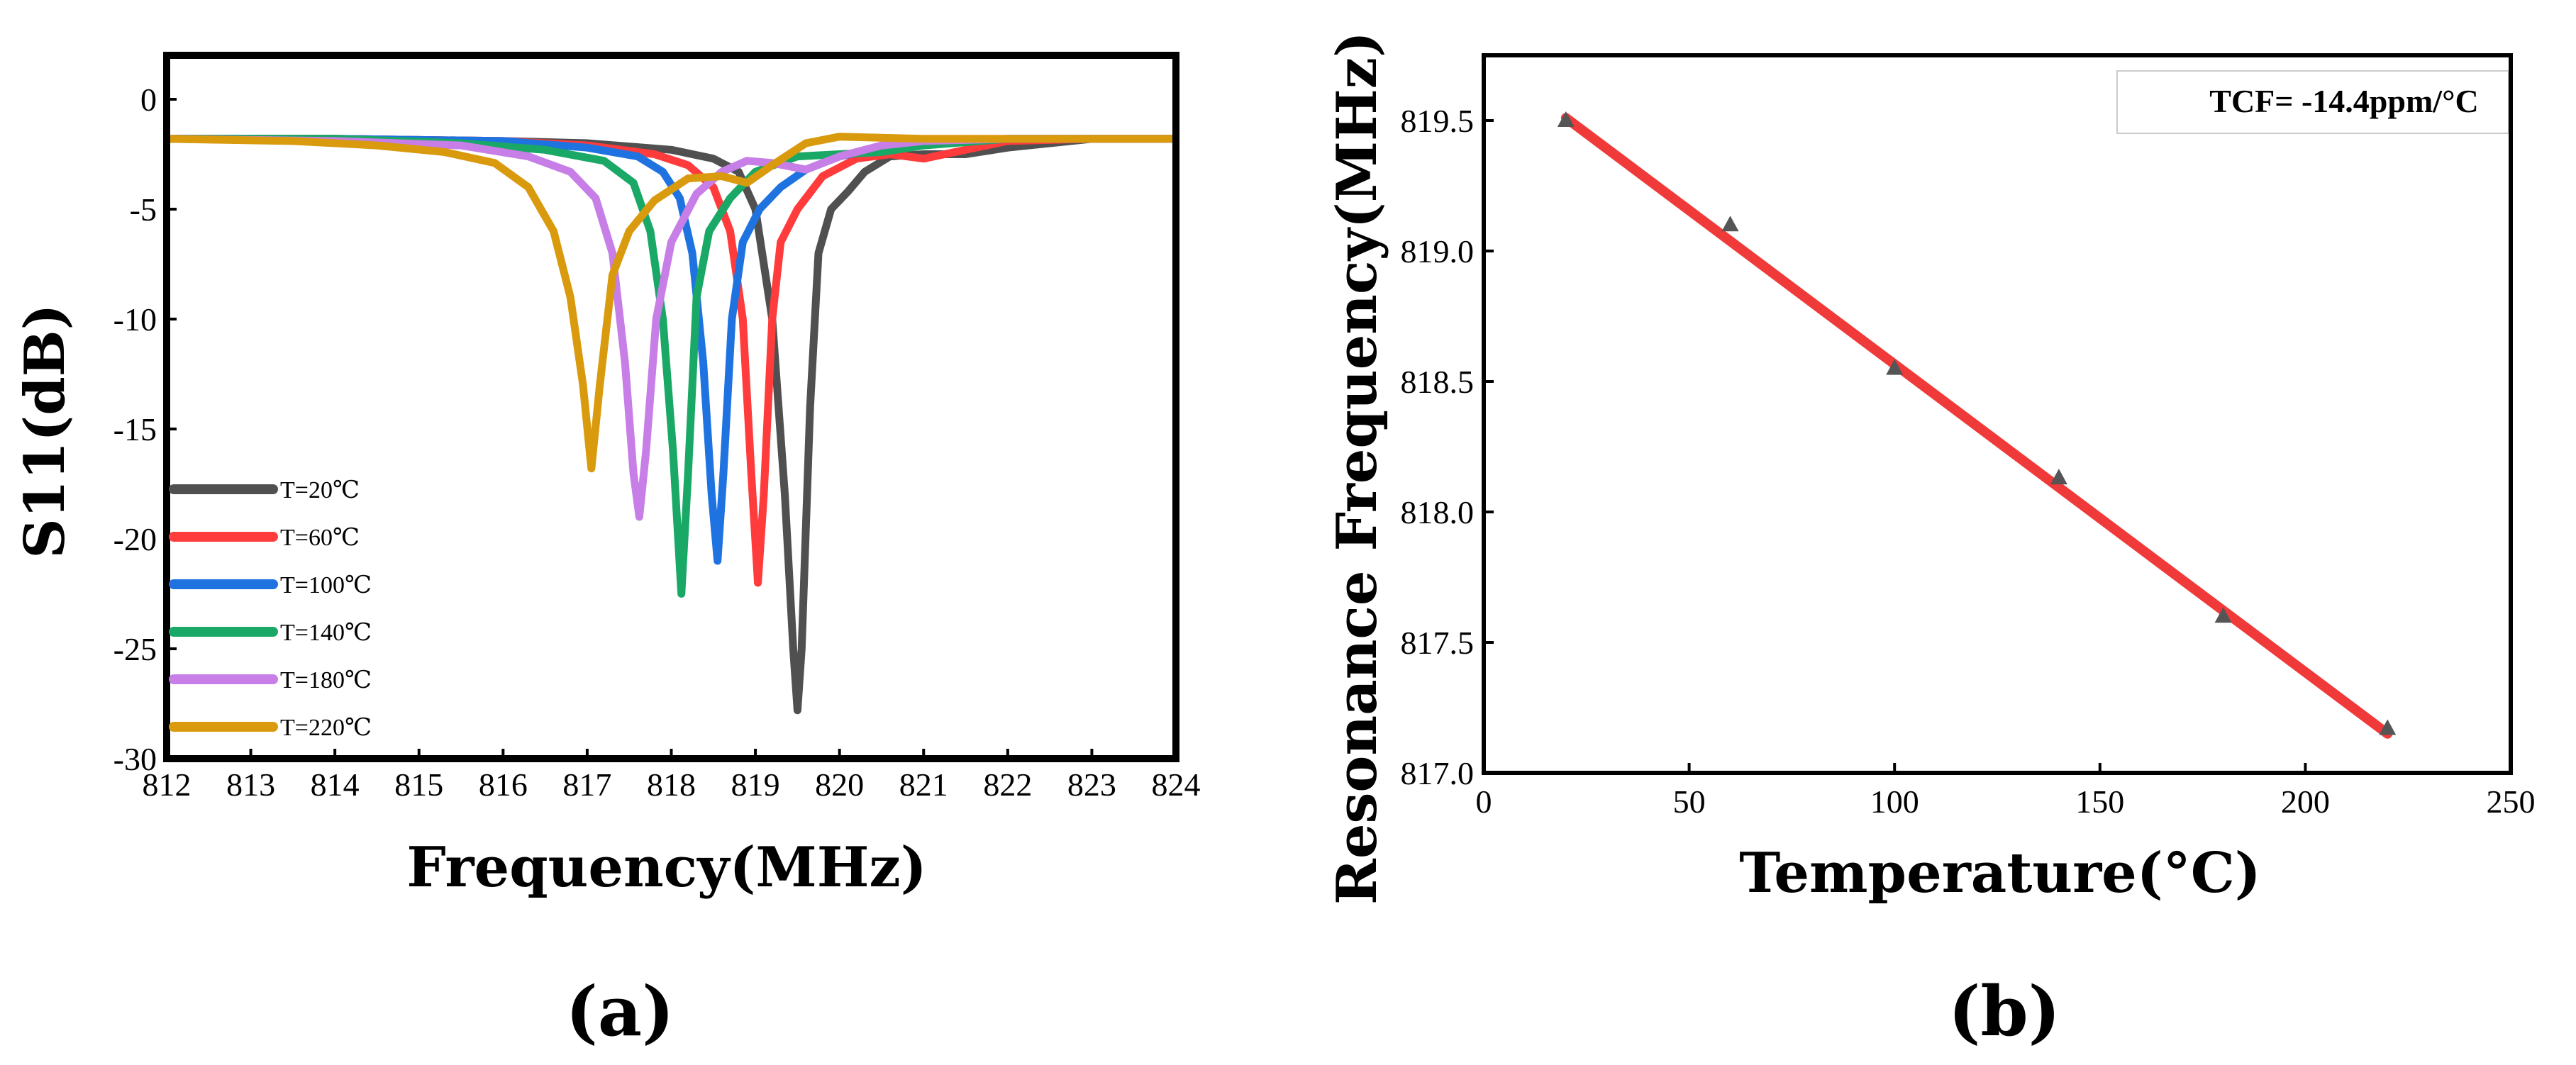 The height and width of the screenshot is (1065, 2576). Describe the element at coordinates (2305, 802) in the screenshot. I see `x-tick-label: 200` at that location.